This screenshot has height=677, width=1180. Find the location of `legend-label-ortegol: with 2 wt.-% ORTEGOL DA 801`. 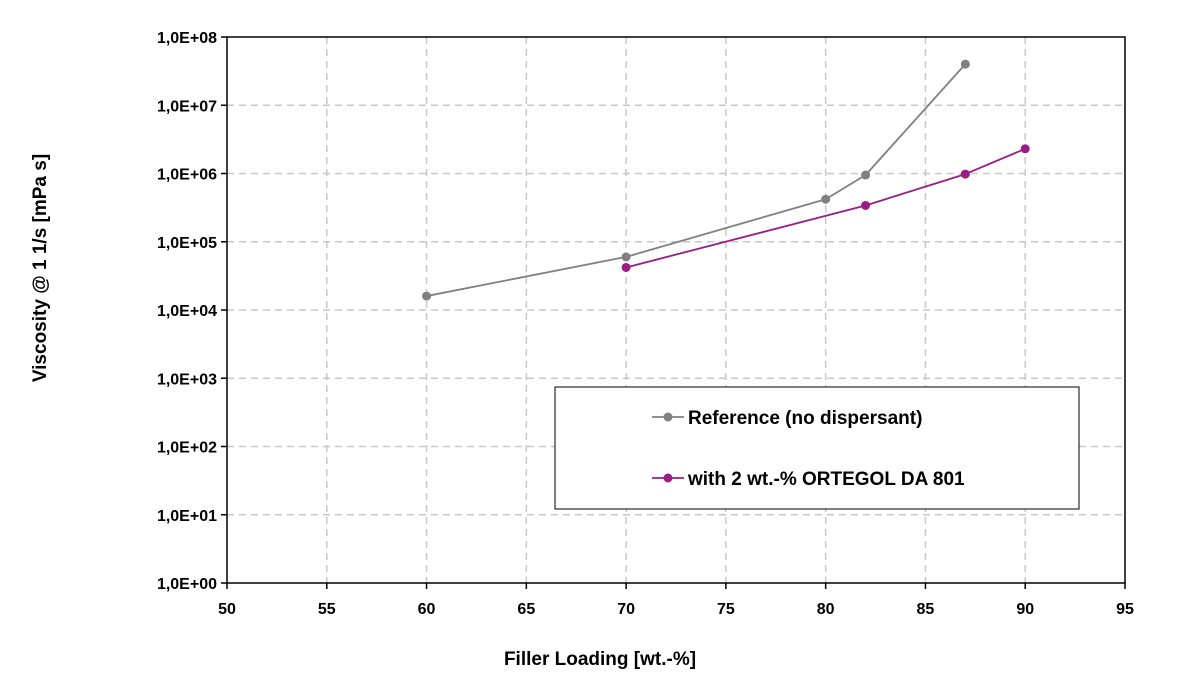

legend-label-ortegol: with 2 wt.-% ORTEGOL DA 801 is located at coordinates (826, 479).